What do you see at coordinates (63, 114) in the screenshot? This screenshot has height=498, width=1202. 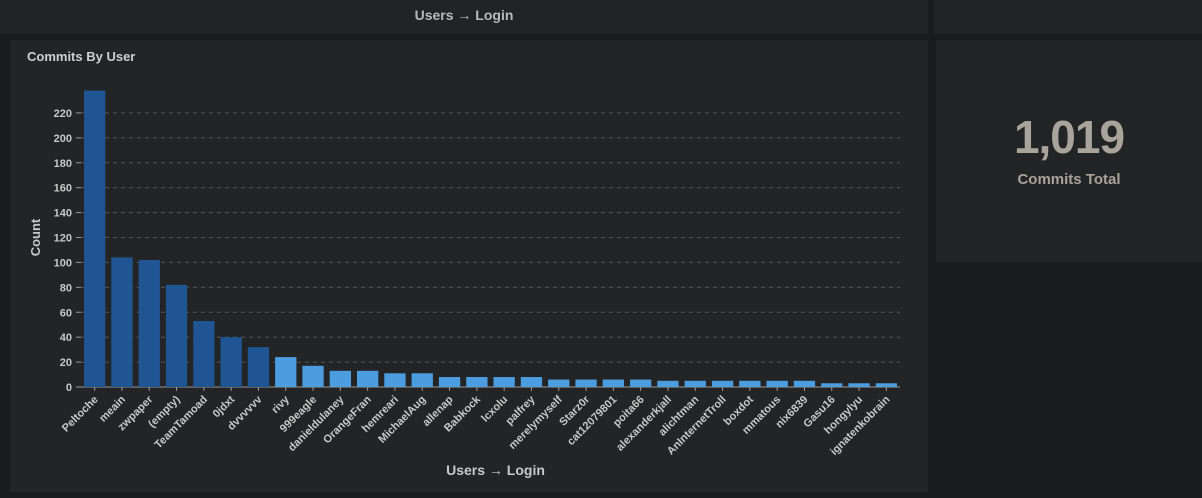 I see `y-tick-label: 220` at bounding box center [63, 114].